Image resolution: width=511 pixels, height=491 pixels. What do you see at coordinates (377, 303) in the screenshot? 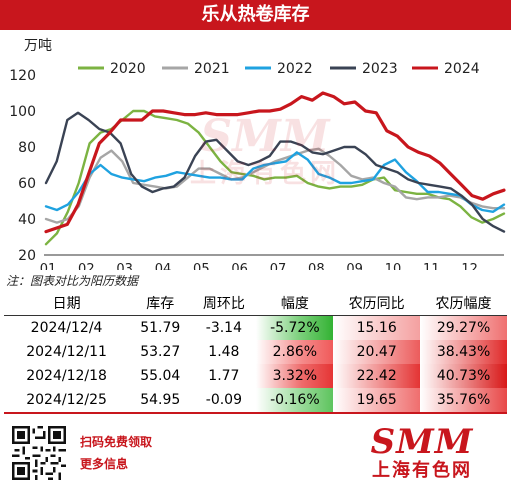
I see `header-lunar-yoy: 农历同比` at bounding box center [377, 303].